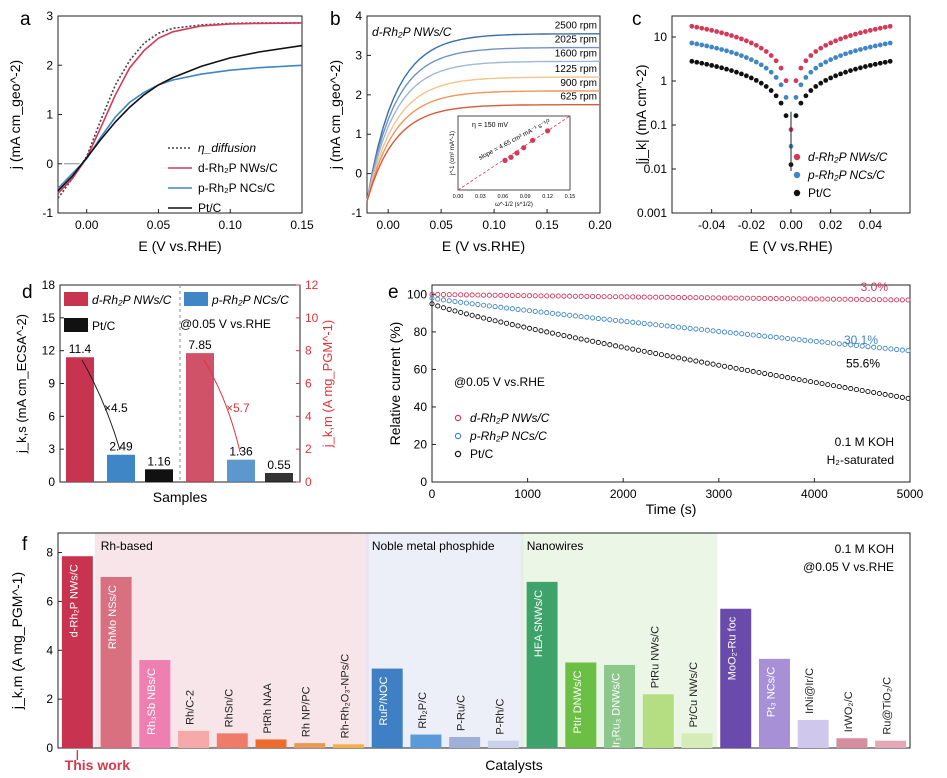 The image size is (947, 778). What do you see at coordinates (433, 546) in the screenshot?
I see `f-group-label: Noble metal phosphide` at bounding box center [433, 546].